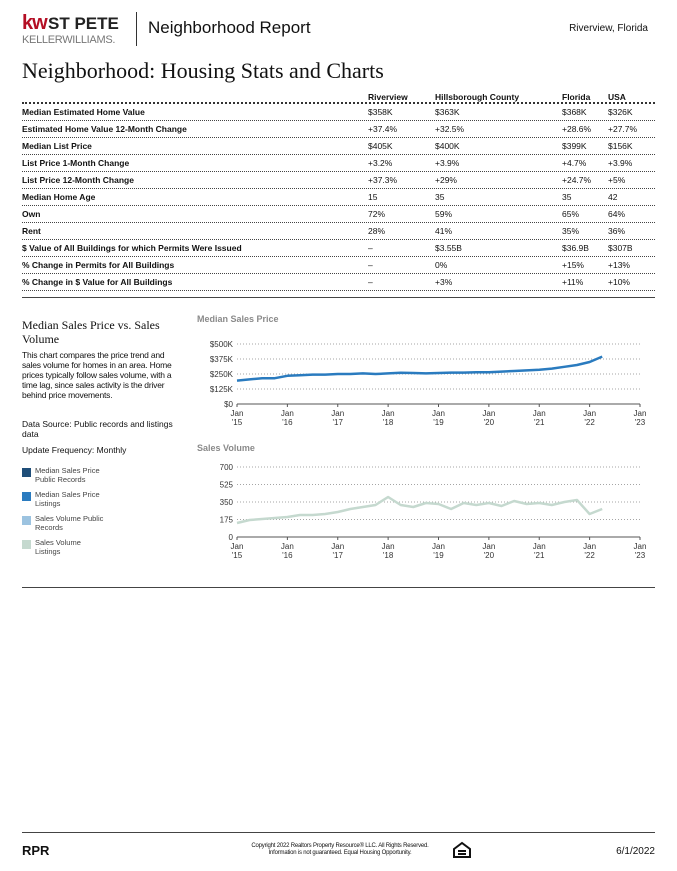 This screenshot has width=677, height=871. I want to click on cell: +3.2%, so click(380, 163).